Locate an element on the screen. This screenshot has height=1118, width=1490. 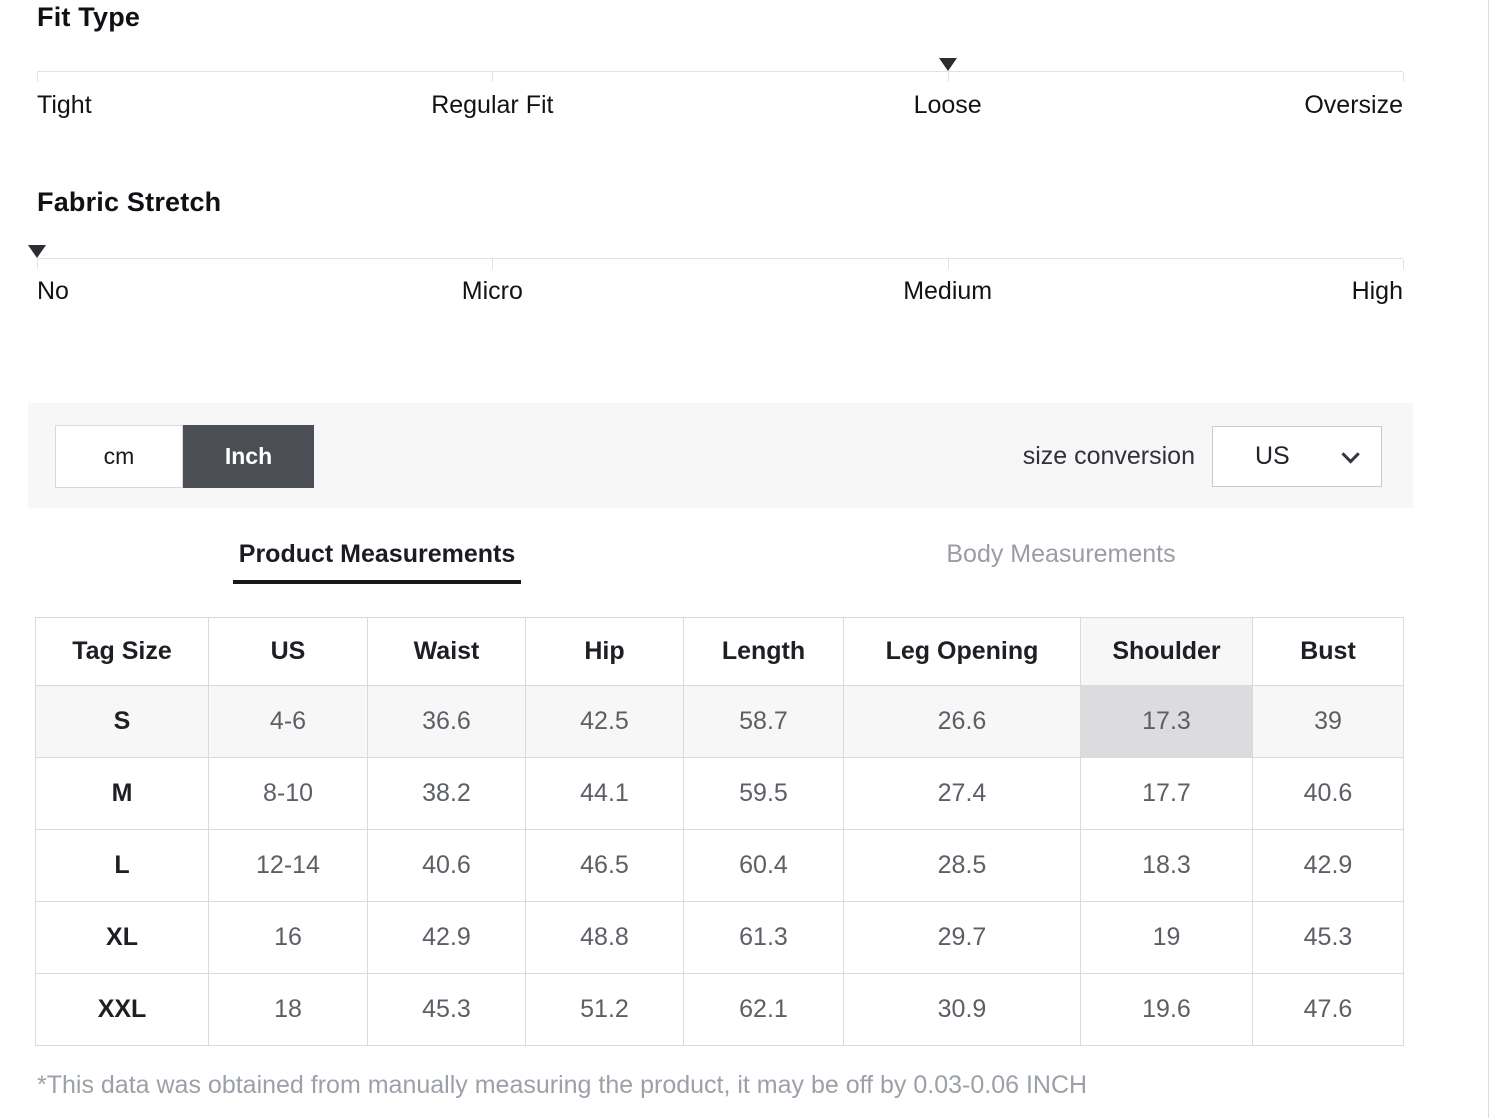
tab-product-measurements-label: Product Measurements is located at coordinates (377, 562).